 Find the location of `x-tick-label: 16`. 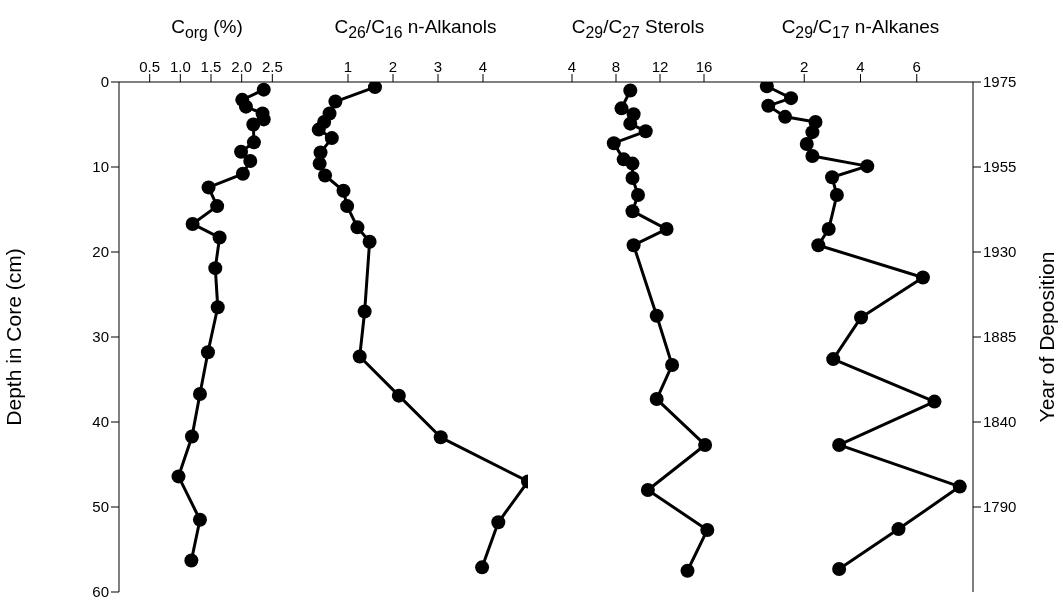

x-tick-label: 16 is located at coordinates (704, 66).